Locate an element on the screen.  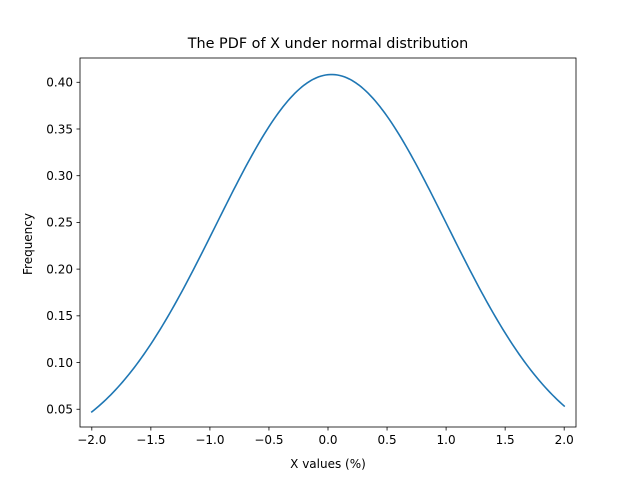
x-tick-label: −1.0 is located at coordinates (209, 440).